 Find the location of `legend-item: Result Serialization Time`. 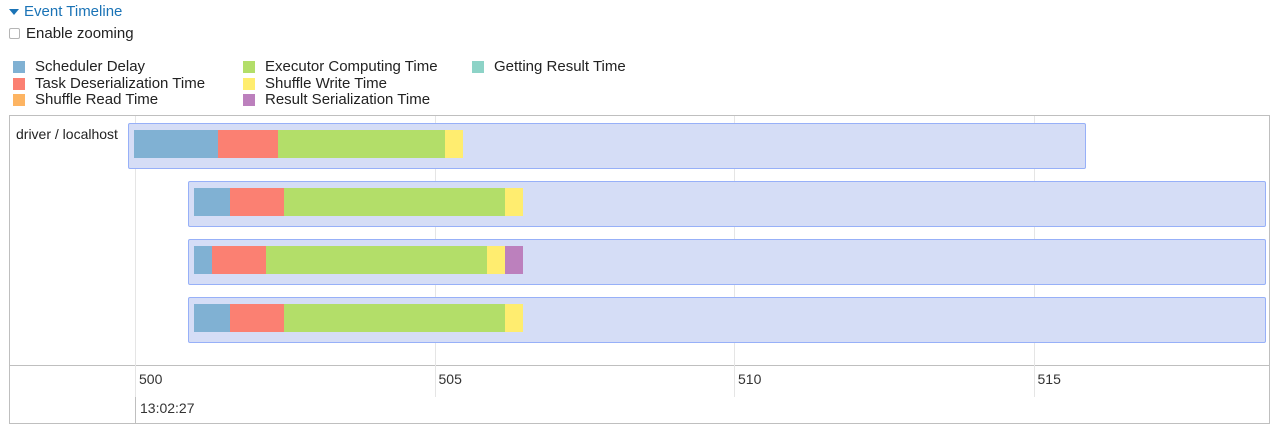

legend-item: Result Serialization Time is located at coordinates (336, 99).